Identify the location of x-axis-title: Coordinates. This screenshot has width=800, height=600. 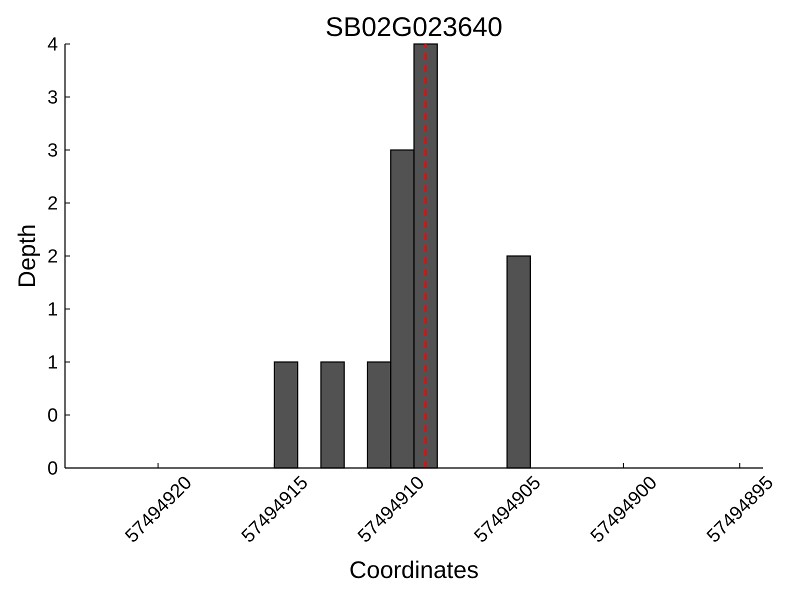
(414, 570).